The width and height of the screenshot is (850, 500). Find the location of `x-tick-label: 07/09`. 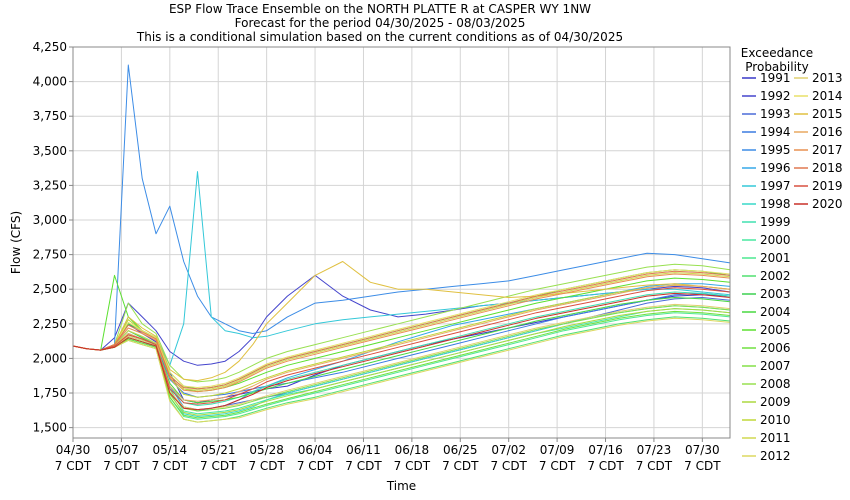

x-tick-label: 07/09 is located at coordinates (557, 450).